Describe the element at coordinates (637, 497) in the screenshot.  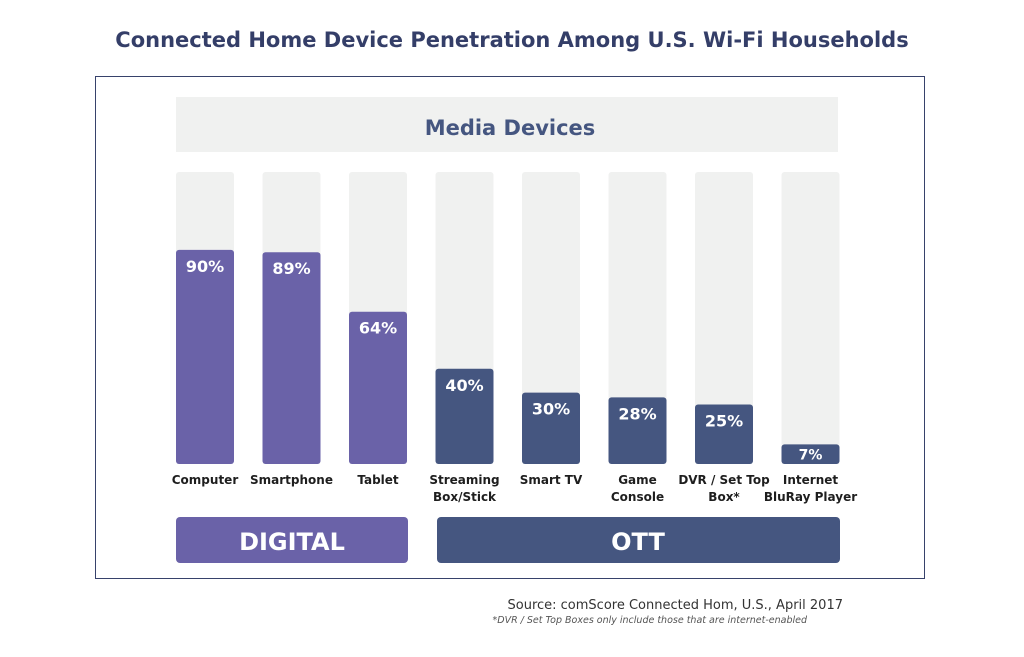
I see `category-label: Console` at that location.